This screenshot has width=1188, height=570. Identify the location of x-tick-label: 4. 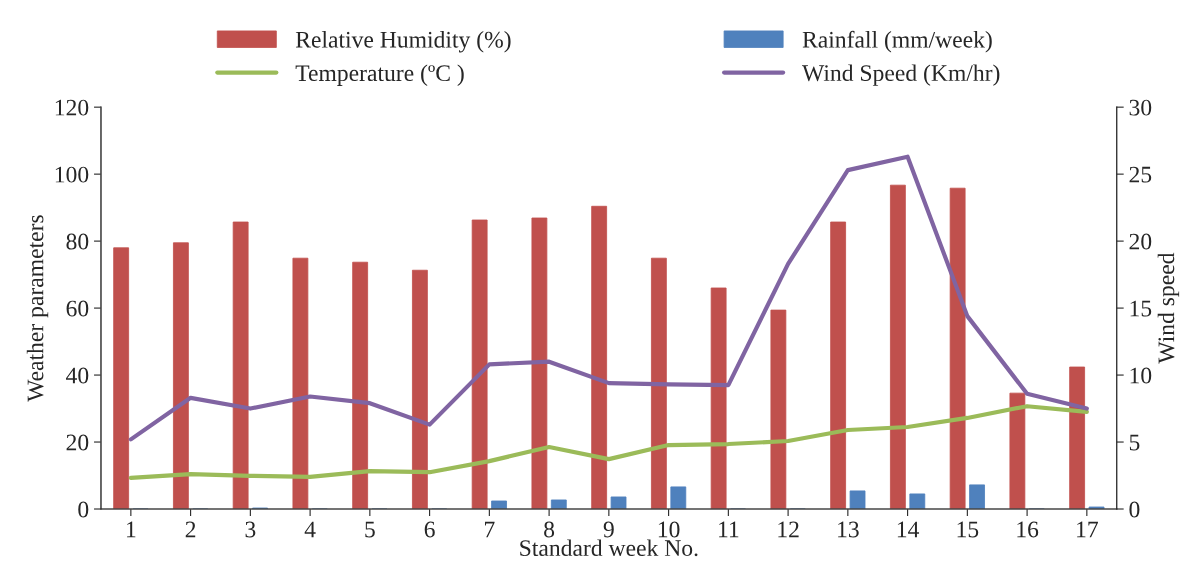
(310, 529).